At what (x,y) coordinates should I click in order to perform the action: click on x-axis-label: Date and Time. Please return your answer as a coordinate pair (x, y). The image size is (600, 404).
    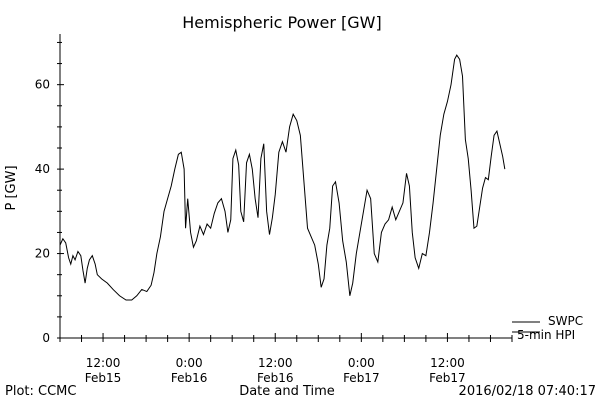
    Looking at the image, I should click on (287, 391).